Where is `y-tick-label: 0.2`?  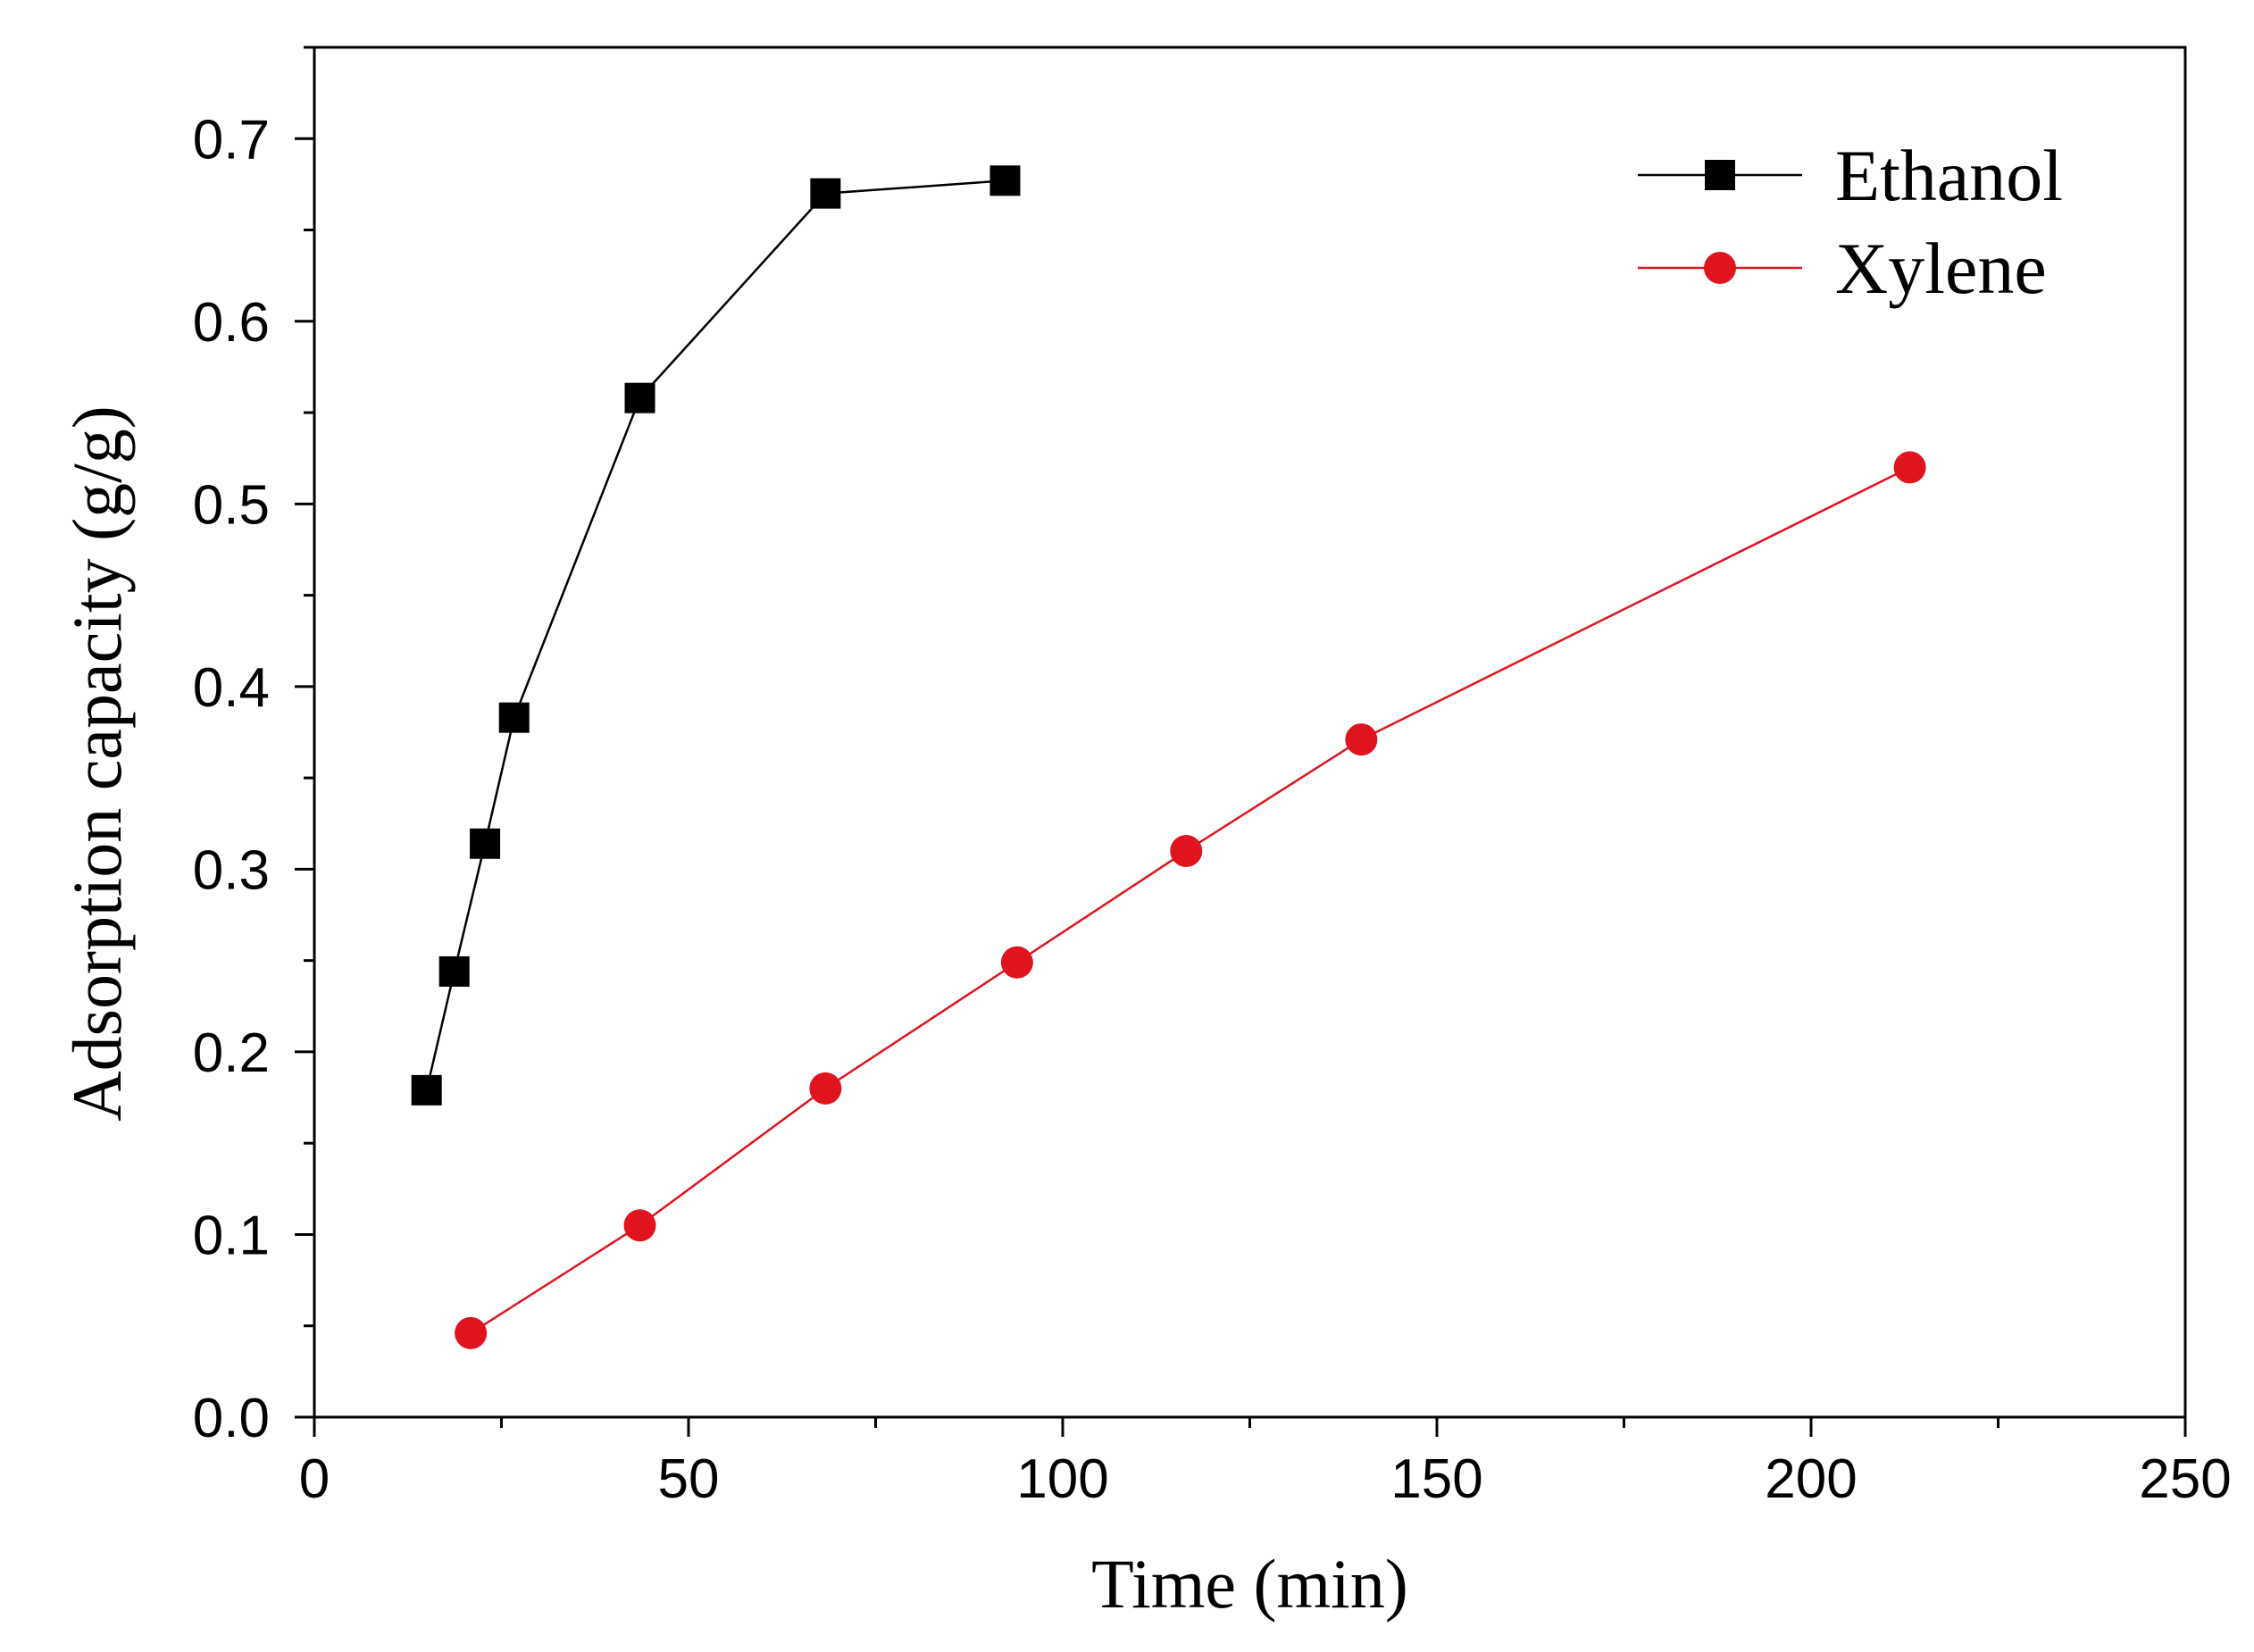 y-tick-label: 0.2 is located at coordinates (232, 1053).